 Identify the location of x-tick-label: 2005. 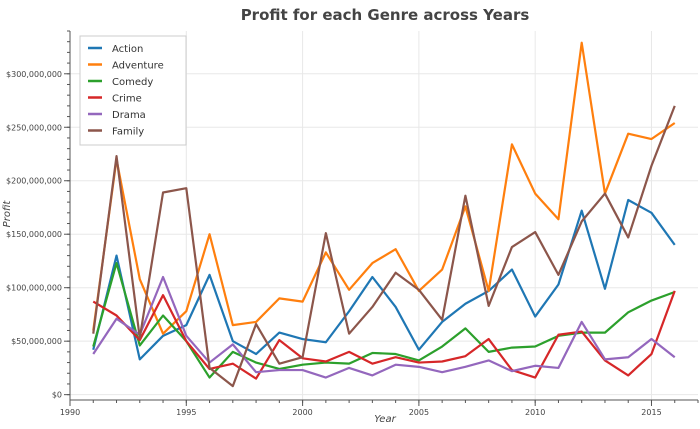
(419, 412).